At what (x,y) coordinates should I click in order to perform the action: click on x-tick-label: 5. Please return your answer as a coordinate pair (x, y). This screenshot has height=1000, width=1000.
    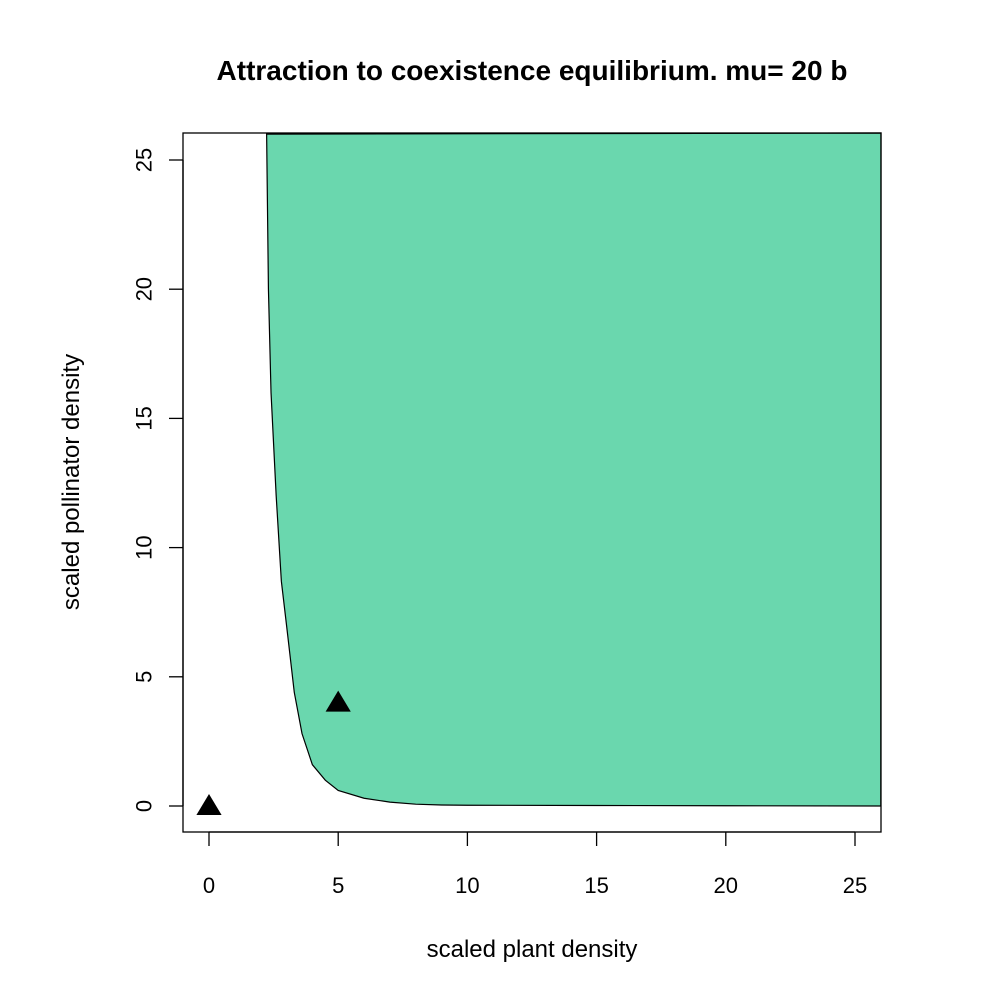
    Looking at the image, I should click on (338, 885).